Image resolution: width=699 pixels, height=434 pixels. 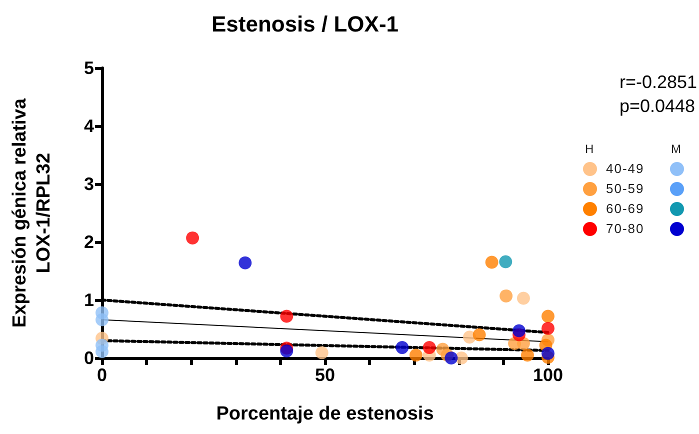 I want to click on y-tick-label: 1, so click(x=89, y=300).